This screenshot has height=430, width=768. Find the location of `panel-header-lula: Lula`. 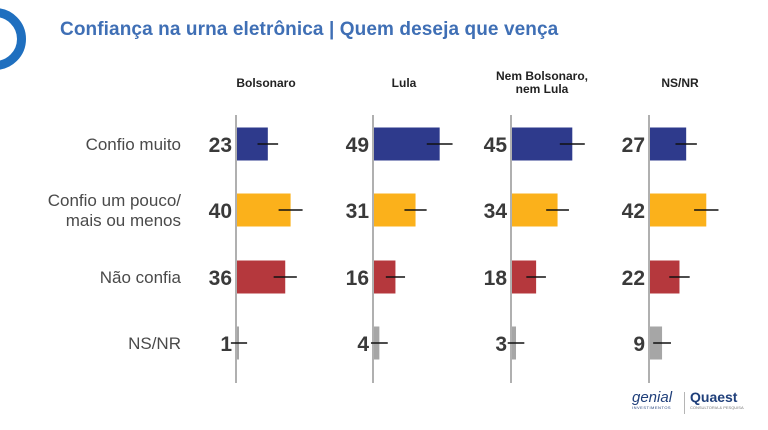

panel-header-lula: Lula is located at coordinates (404, 83).